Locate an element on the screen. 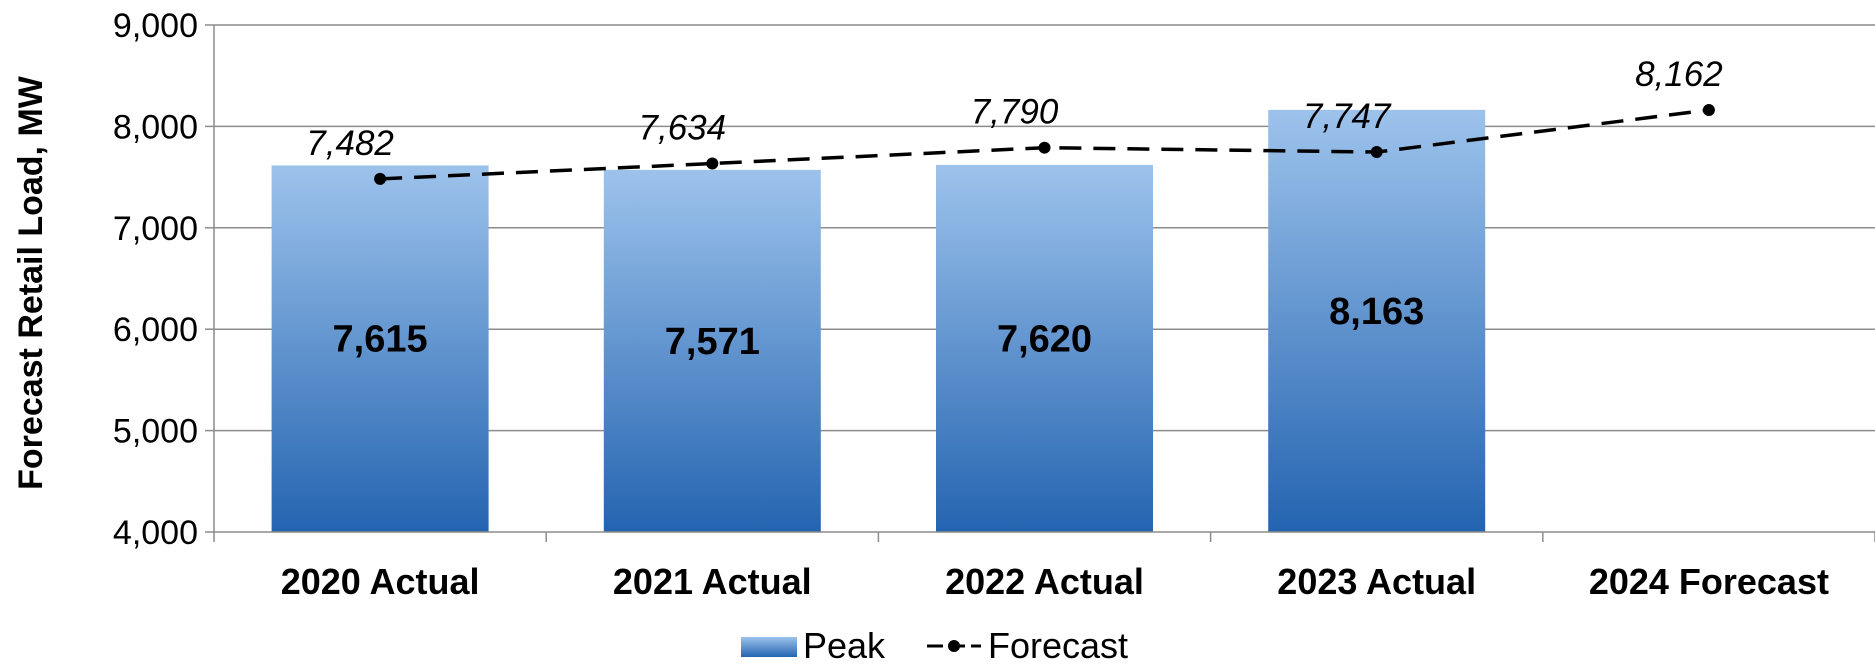 The width and height of the screenshot is (1875, 664). bar-value-labels: 7,615 7,571 7,620 8,163 is located at coordinates (879, 327).